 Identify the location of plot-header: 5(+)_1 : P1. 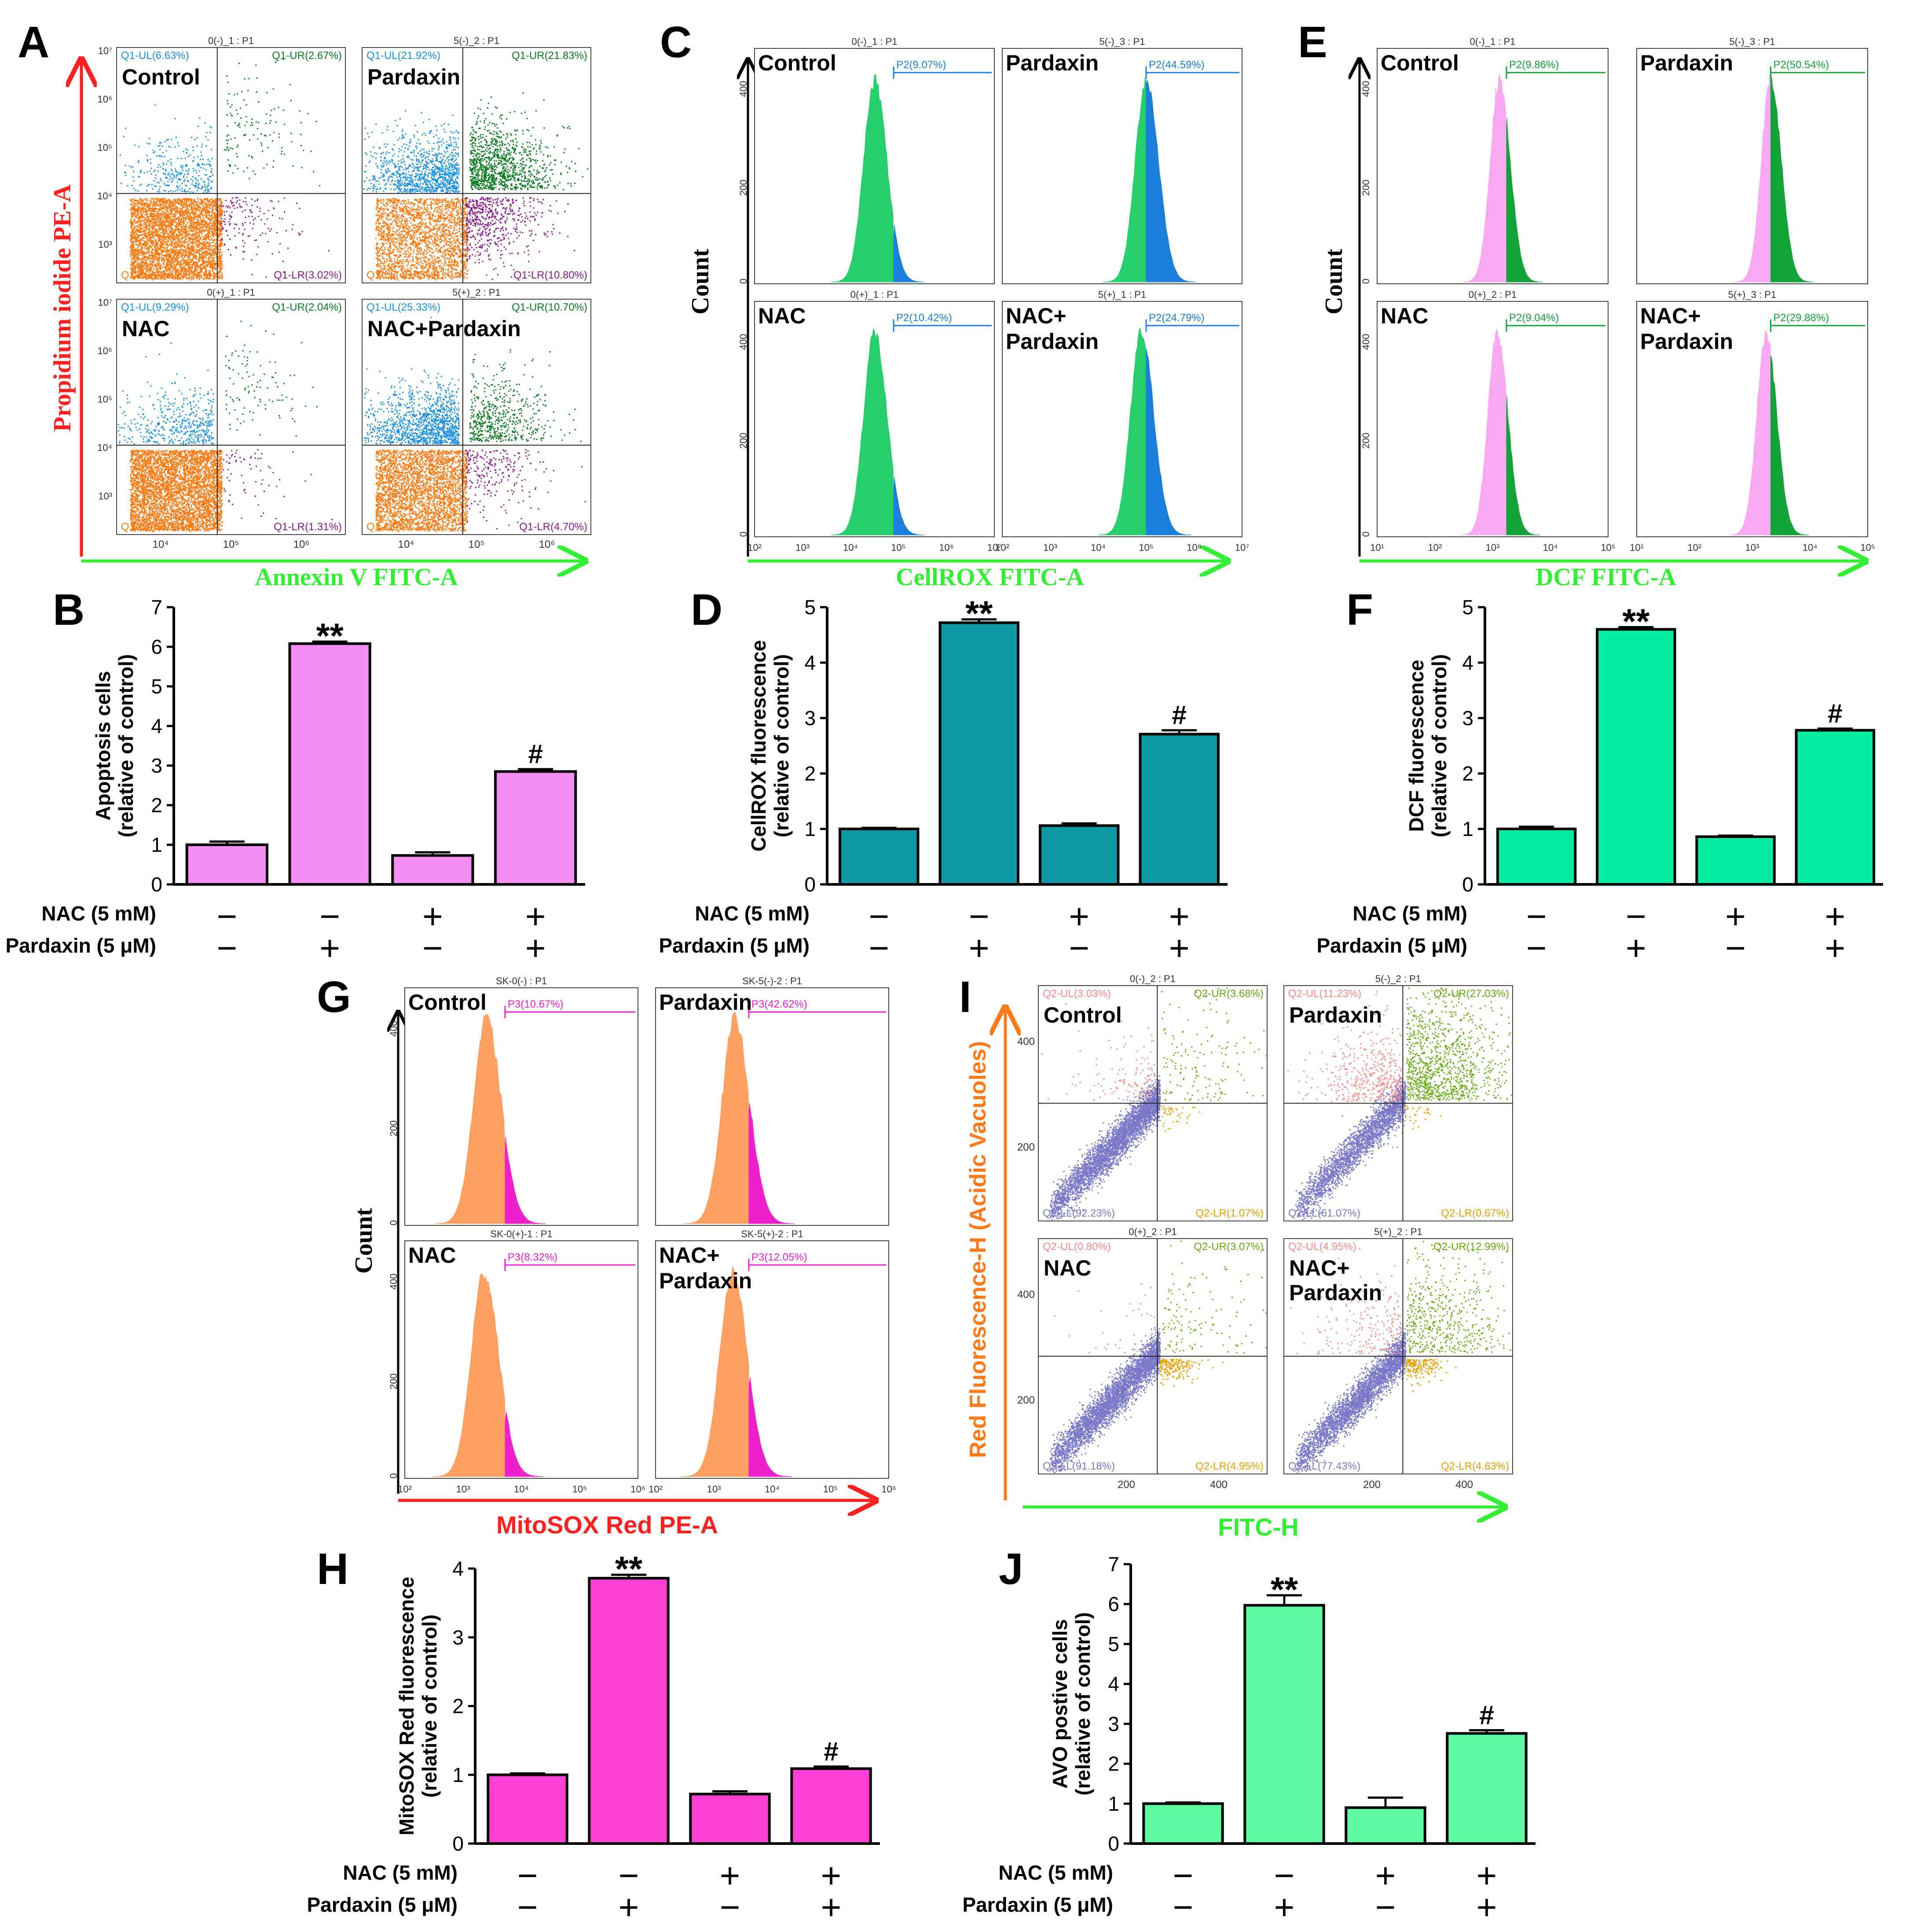
(1122, 294).